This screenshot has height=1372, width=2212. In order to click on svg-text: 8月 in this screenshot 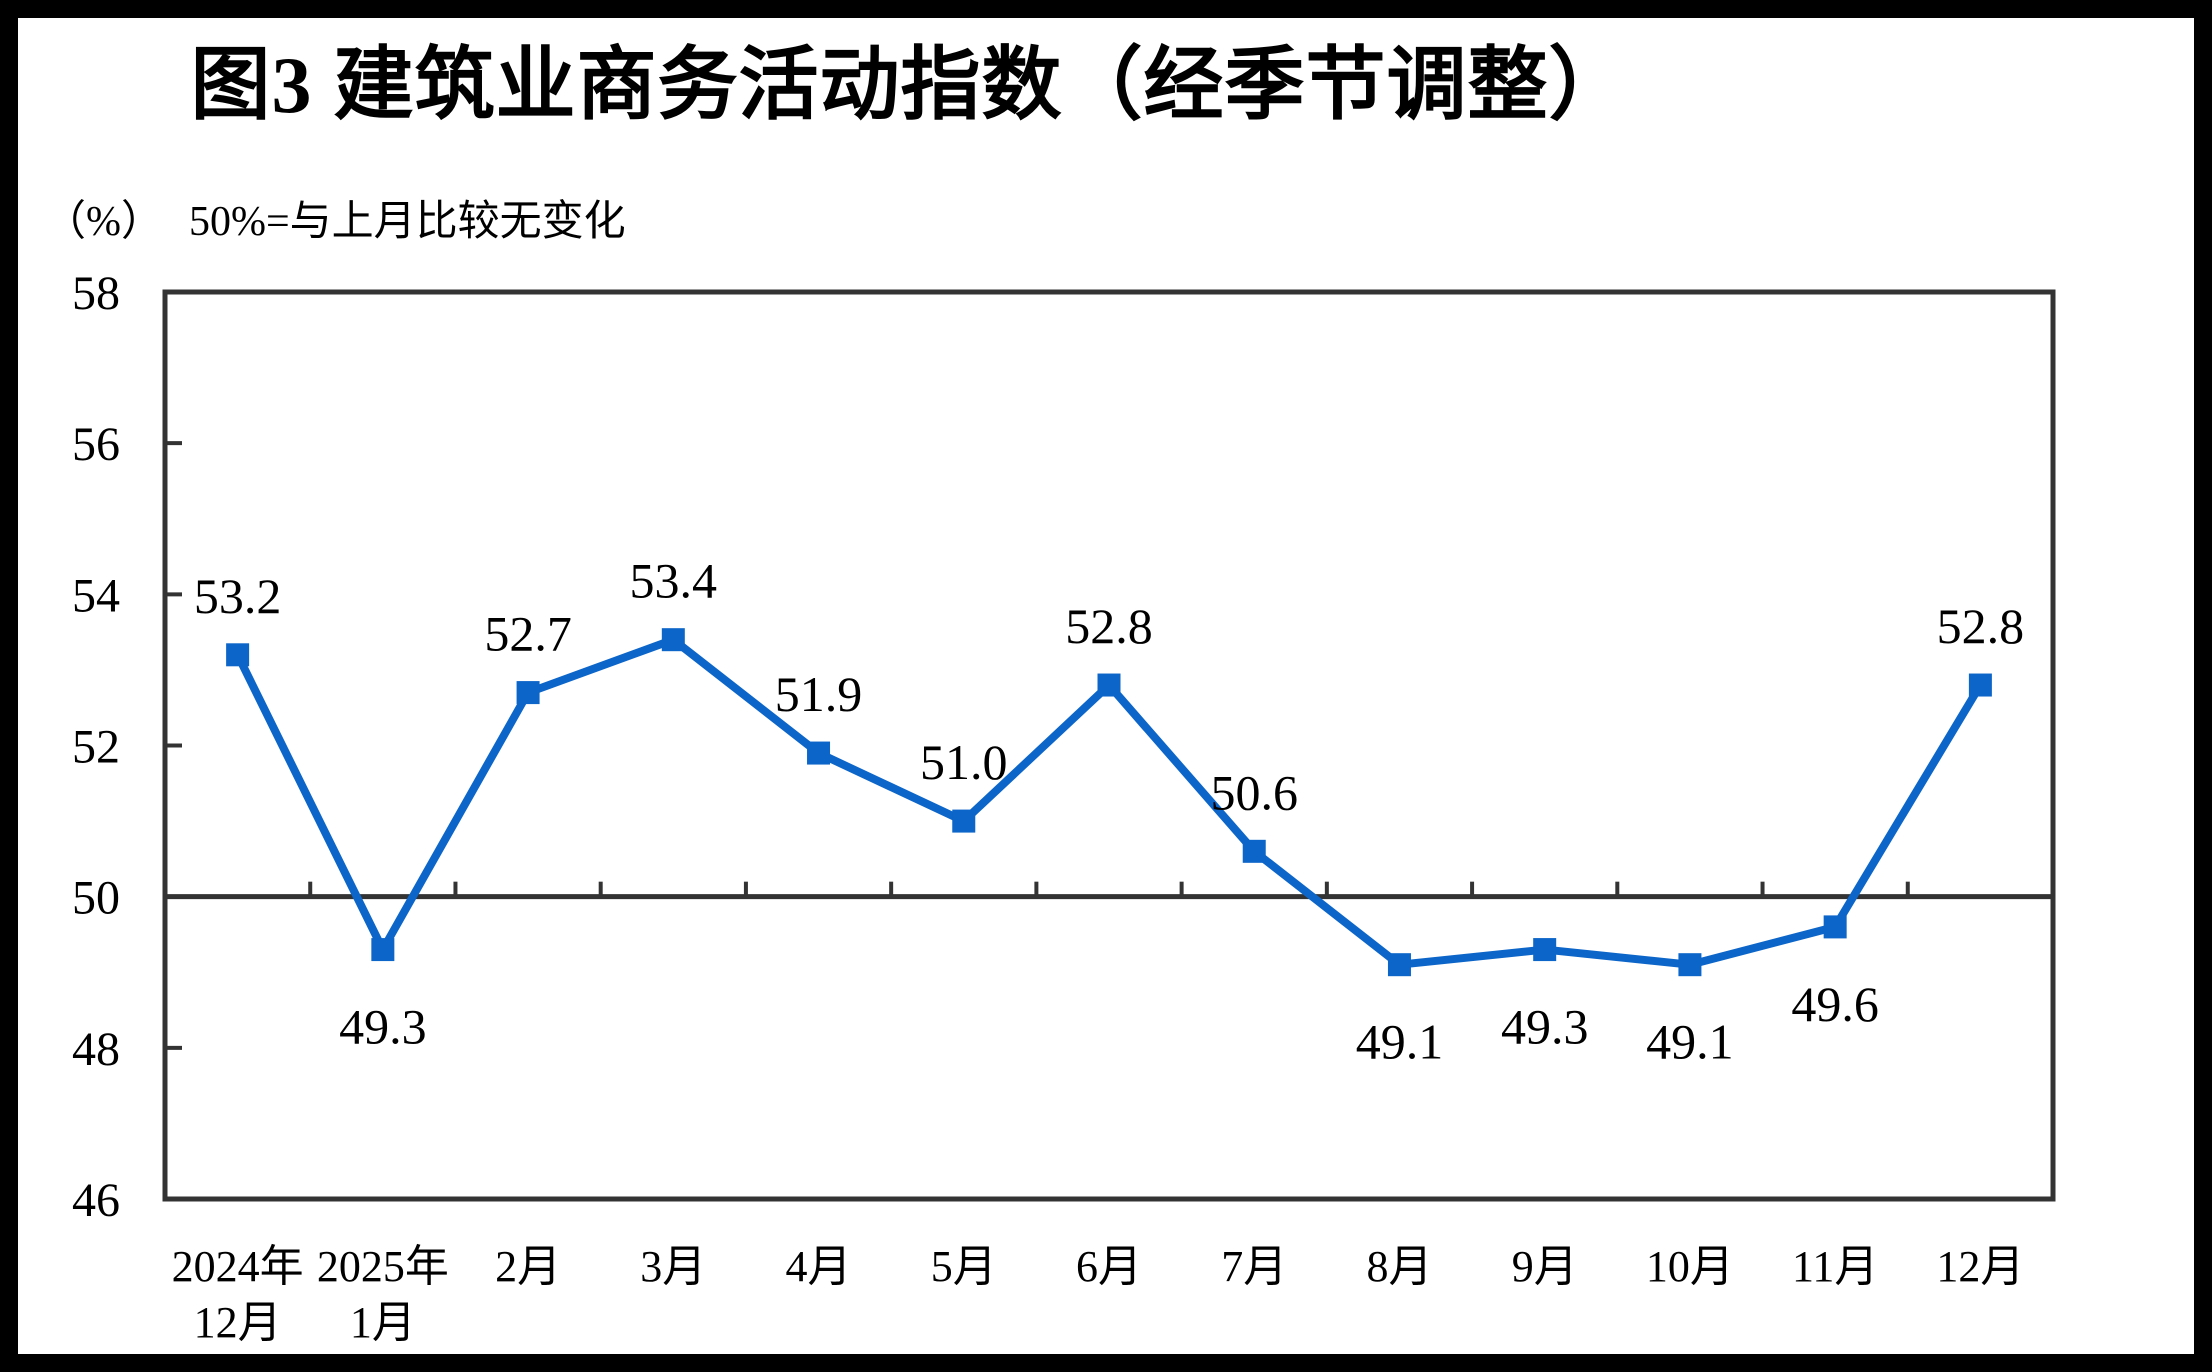, I will do `click(1399, 1266)`.